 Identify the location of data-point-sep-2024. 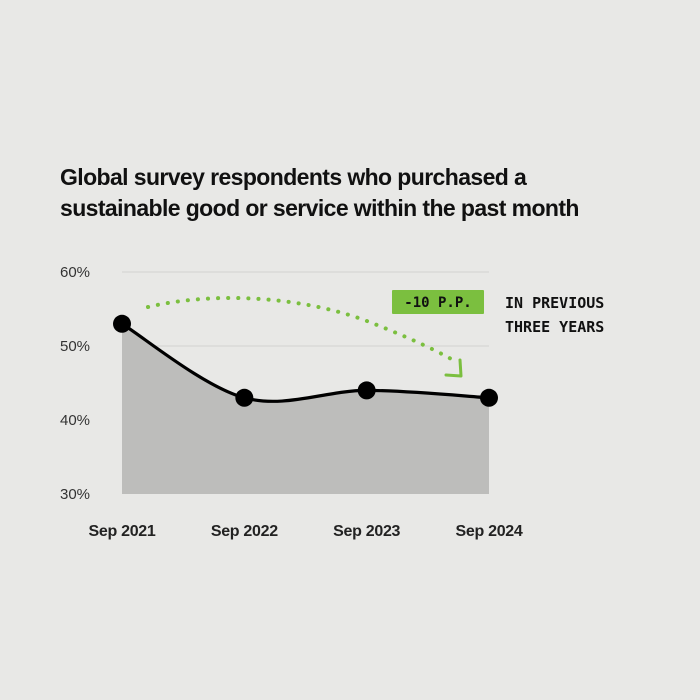
(489, 397).